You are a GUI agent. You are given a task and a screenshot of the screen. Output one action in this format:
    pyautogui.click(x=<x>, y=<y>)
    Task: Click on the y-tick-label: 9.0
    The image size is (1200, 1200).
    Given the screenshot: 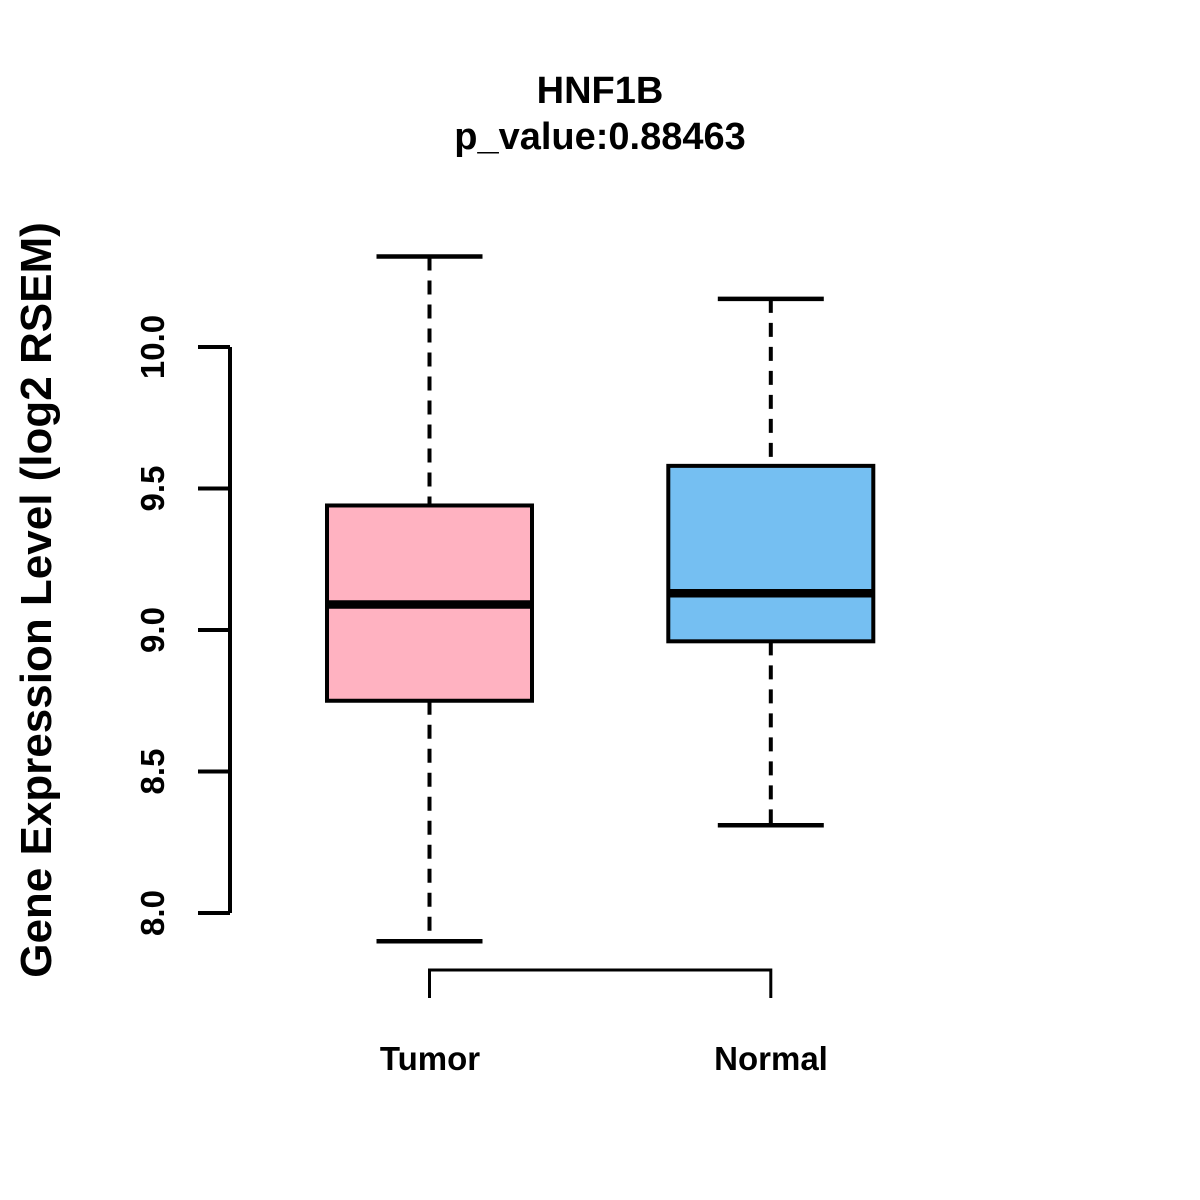 What is the action you would take?
    pyautogui.click(x=152, y=630)
    